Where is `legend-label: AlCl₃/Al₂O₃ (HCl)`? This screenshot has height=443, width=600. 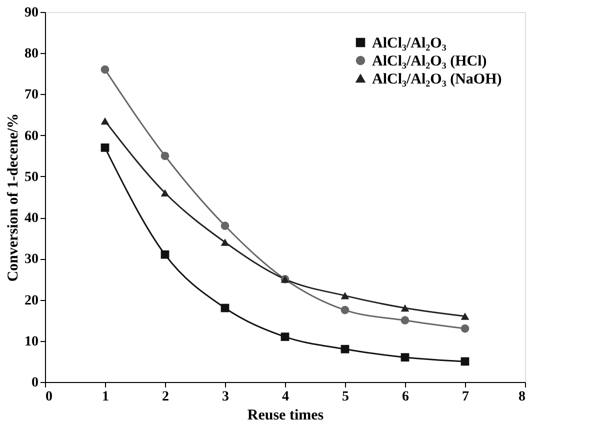 legend-label: AlCl₃/Al₂O₃ (HCl) is located at coordinates (429, 62).